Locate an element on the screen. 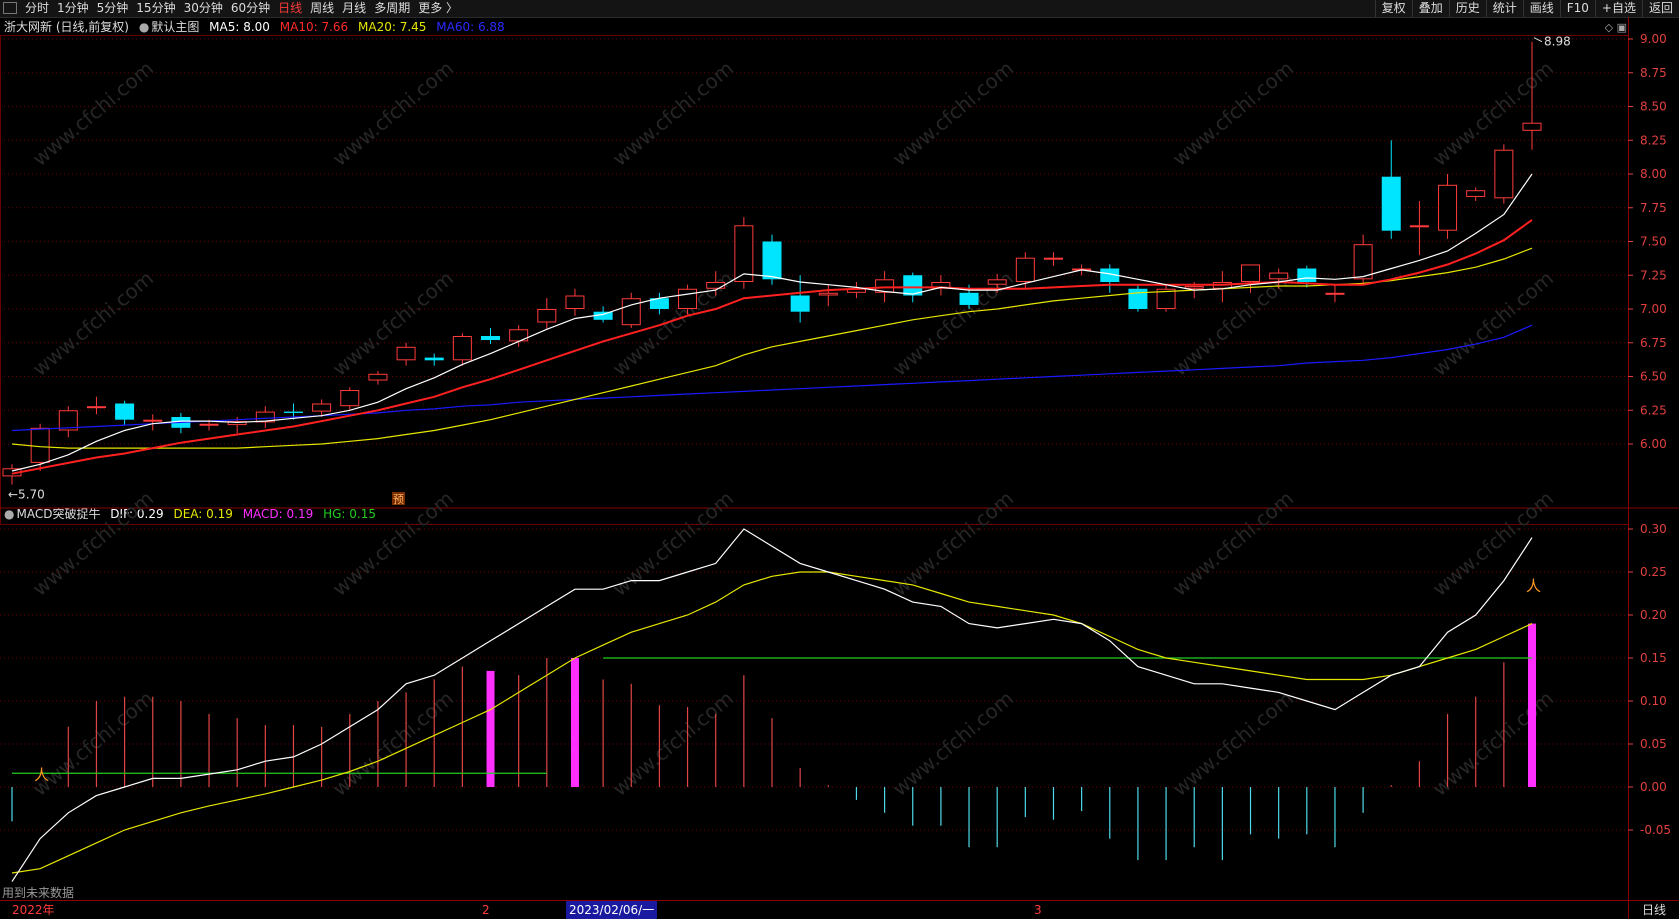 This screenshot has height=919, width=1679. indicator-gear-icon: ● is located at coordinates (9, 514).